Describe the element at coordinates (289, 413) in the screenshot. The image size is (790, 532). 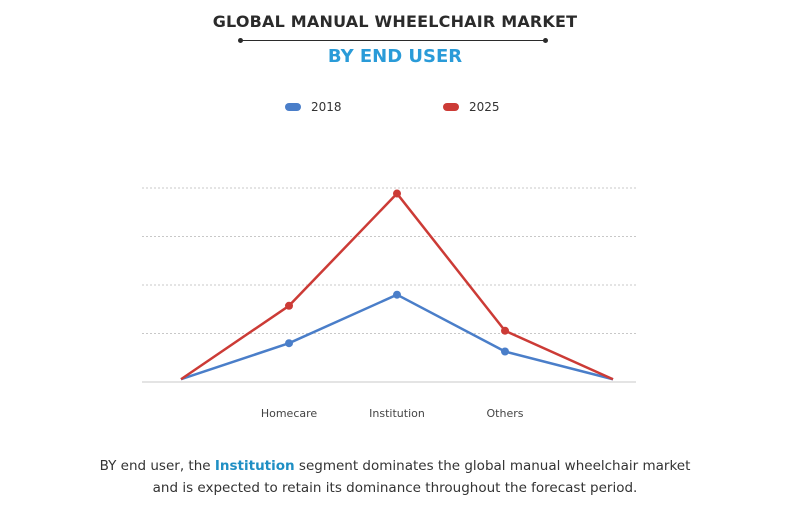
I see `x-tick-label-homecare: Homecare` at that location.